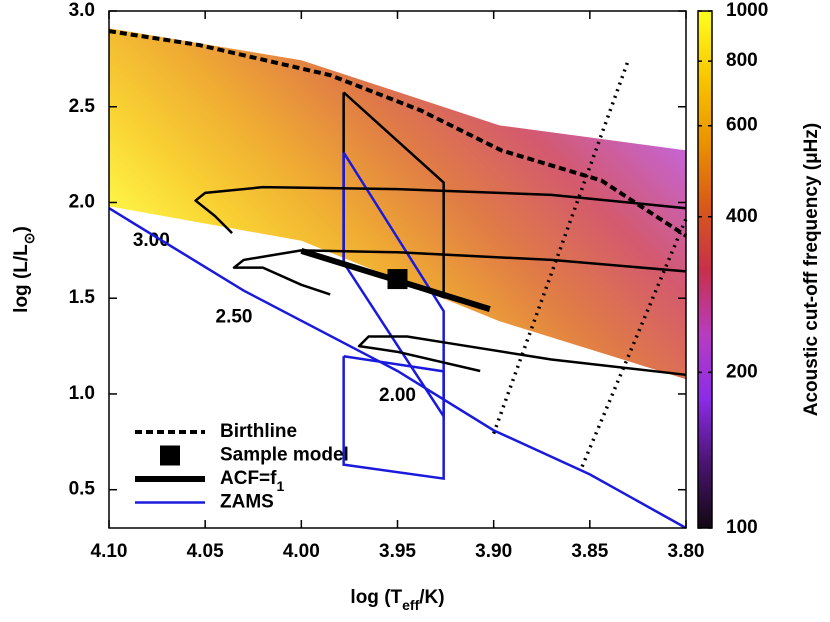 The width and height of the screenshot is (830, 622). I want to click on x-axis-label-part: eff, so click(410, 605).